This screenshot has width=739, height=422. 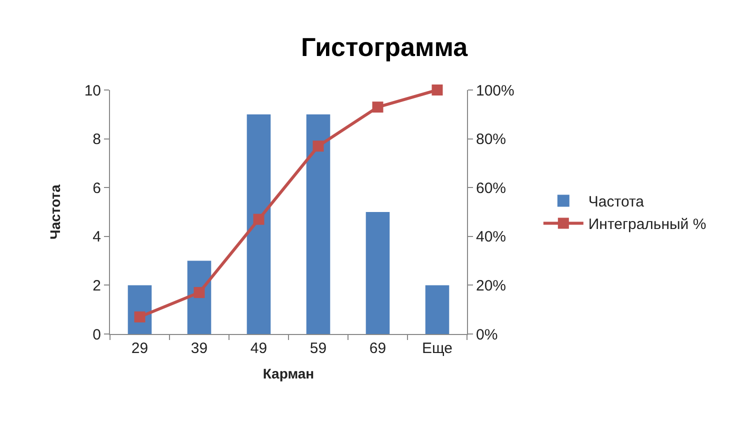 What do you see at coordinates (491, 188) in the screenshot?
I see `y2-tick-label: 60%` at bounding box center [491, 188].